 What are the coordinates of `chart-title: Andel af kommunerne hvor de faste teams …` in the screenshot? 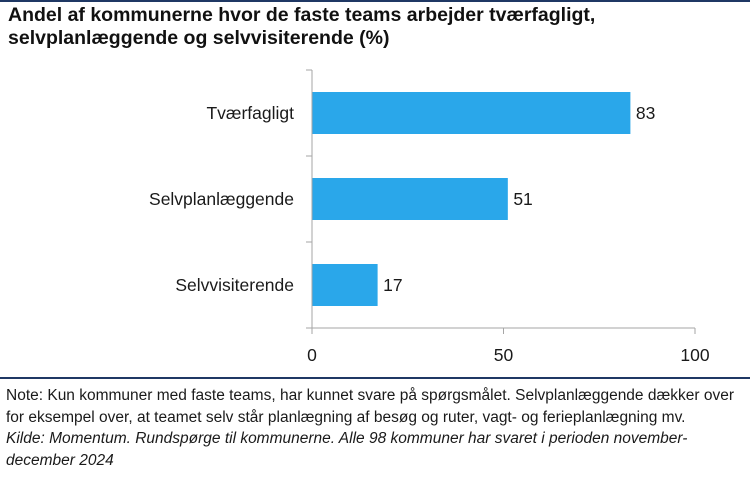 It's located at (302, 26).